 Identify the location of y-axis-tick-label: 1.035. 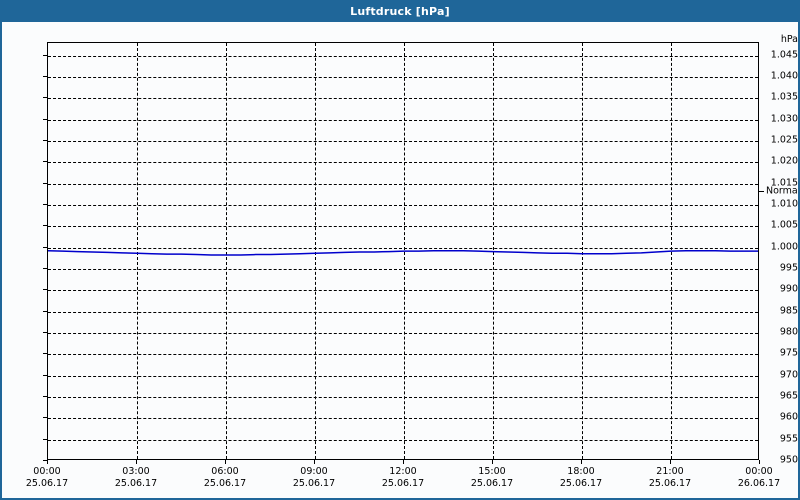
(784, 97).